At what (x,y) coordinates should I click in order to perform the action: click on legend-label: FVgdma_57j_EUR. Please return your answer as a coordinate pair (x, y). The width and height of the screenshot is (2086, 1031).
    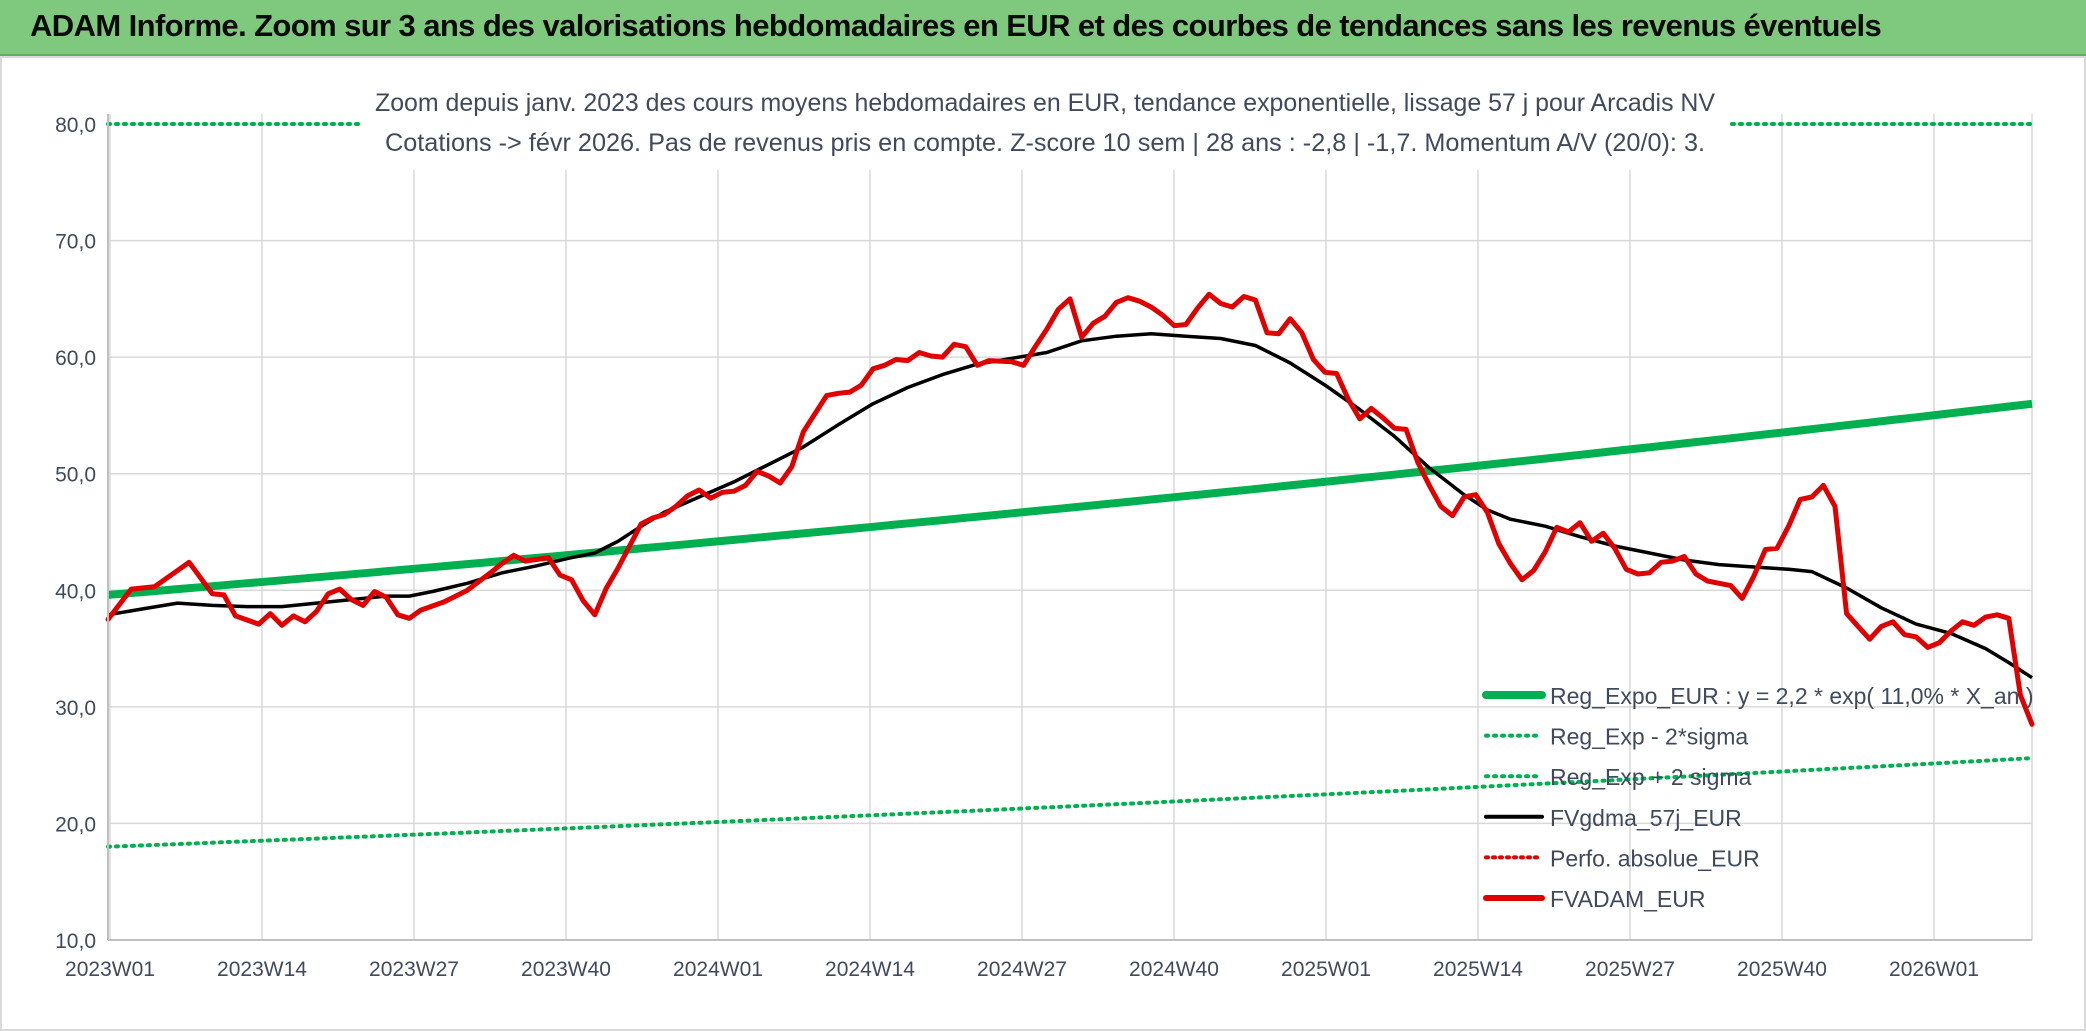
    Looking at the image, I should click on (1646, 818).